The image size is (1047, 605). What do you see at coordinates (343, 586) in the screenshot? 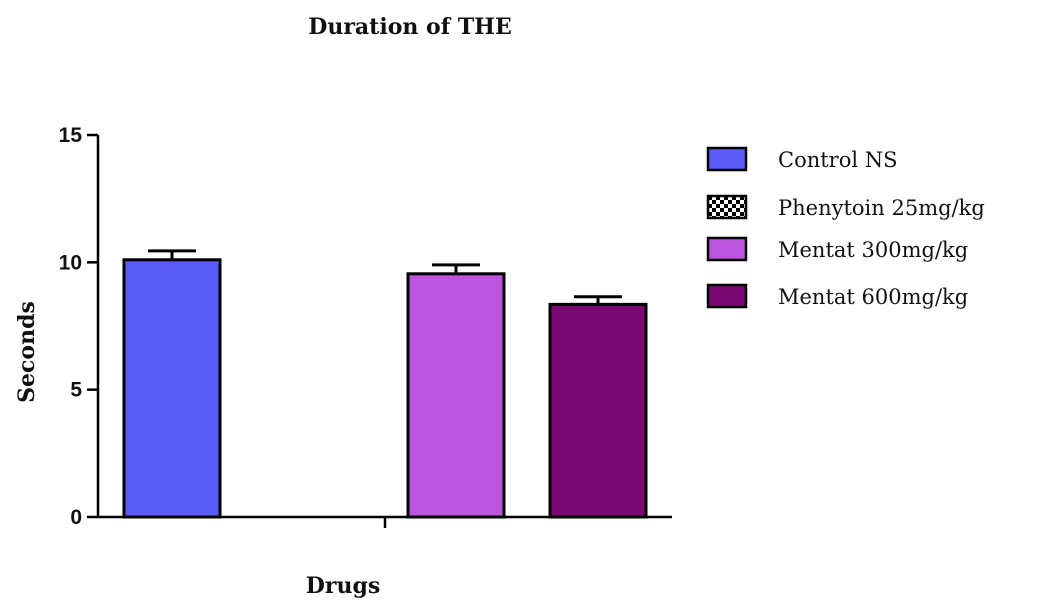
I see `x-axis-label: Drugs` at bounding box center [343, 586].